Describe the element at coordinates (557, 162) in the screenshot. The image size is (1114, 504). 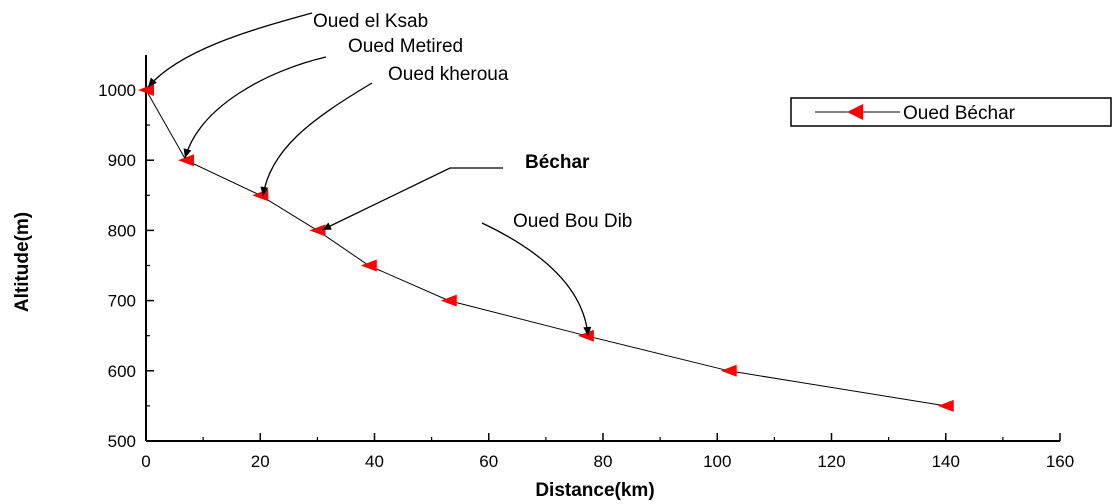
I see `annotation-label: Béchar` at that location.